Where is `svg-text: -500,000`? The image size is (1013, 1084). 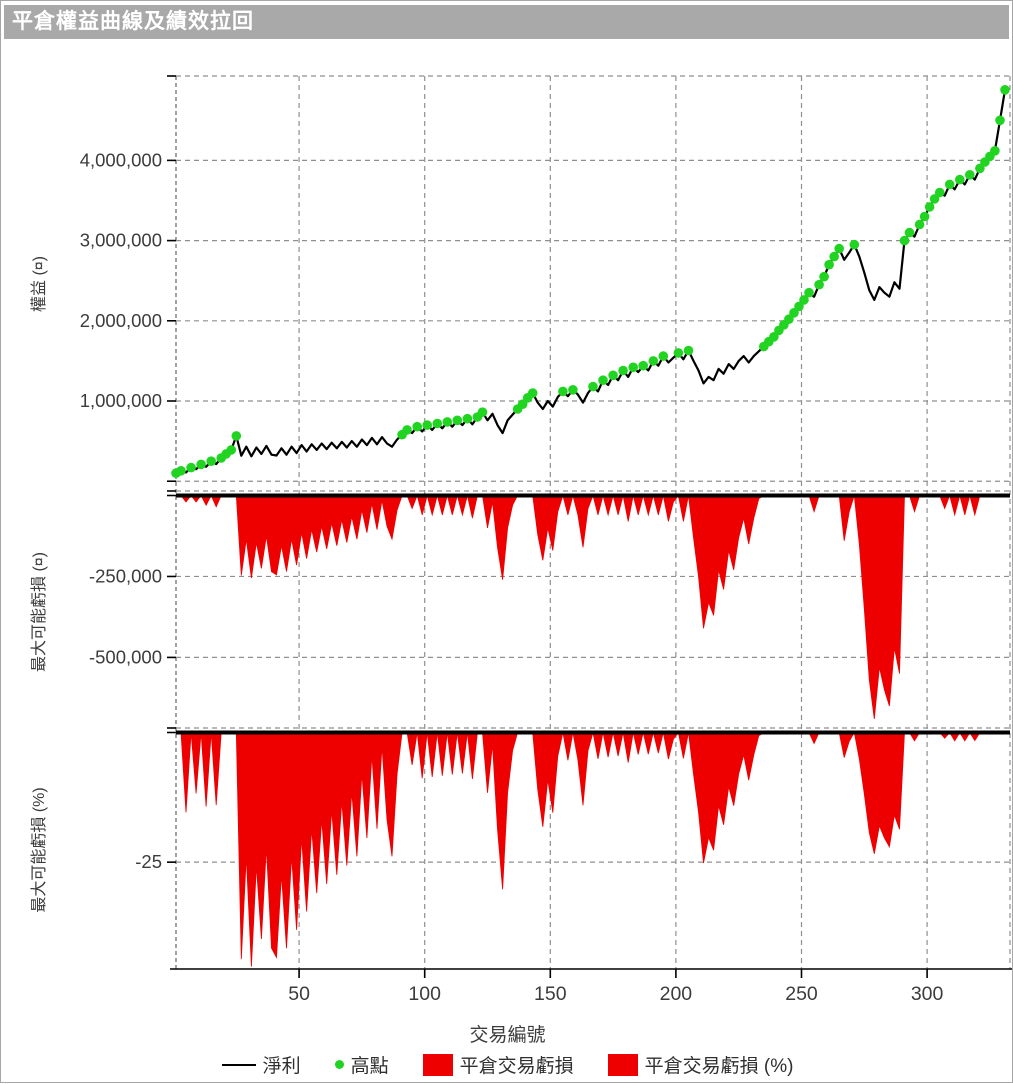 svg-text: -500,000 is located at coordinates (125, 656).